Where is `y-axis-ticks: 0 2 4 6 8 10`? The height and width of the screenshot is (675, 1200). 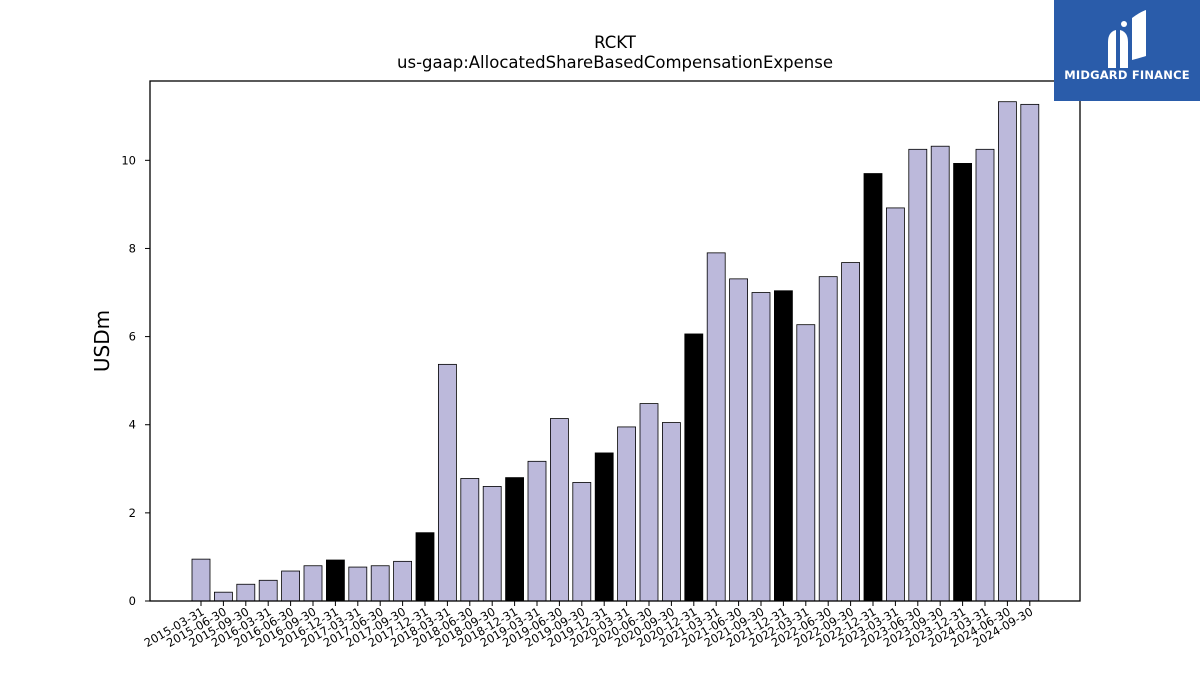 y-axis-ticks: 0 2 4 6 8 10 is located at coordinates (135, 380).